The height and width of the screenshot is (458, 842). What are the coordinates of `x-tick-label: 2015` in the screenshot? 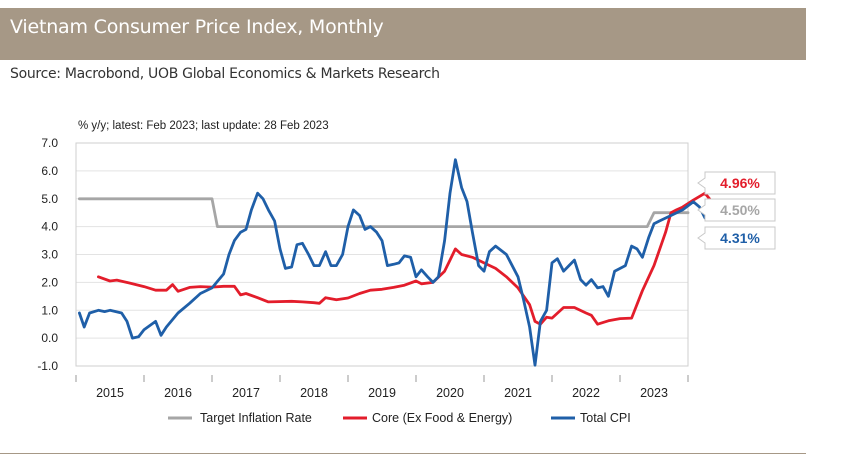 It's located at (110, 393).